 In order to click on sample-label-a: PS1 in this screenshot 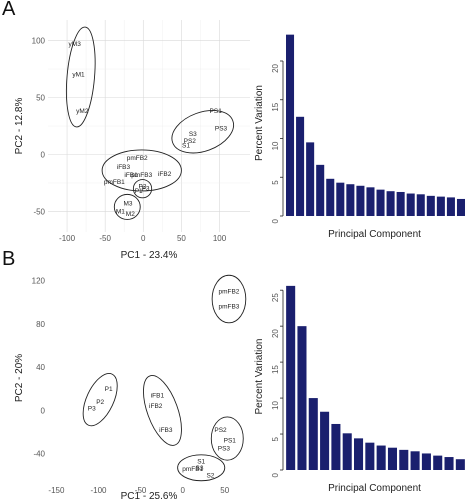, I will do `click(216, 111)`.